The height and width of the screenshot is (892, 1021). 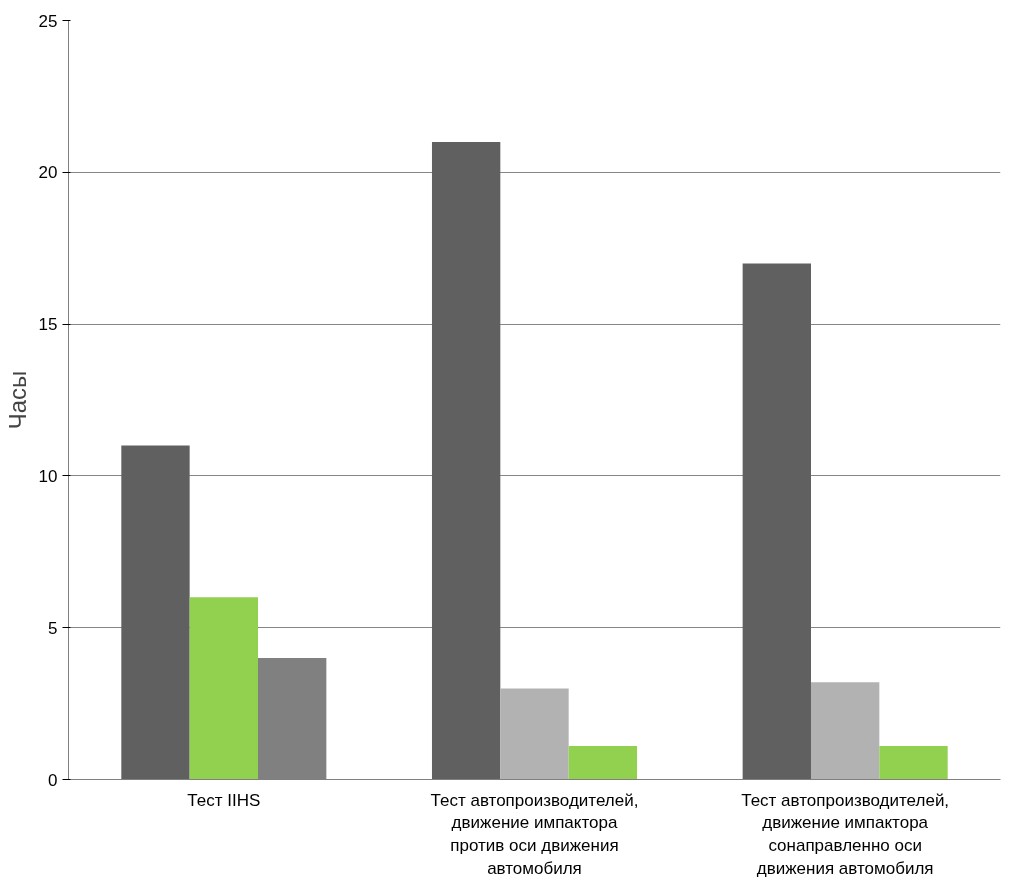 What do you see at coordinates (48, 21) in the screenshot?
I see `y-tick-label: 25` at bounding box center [48, 21].